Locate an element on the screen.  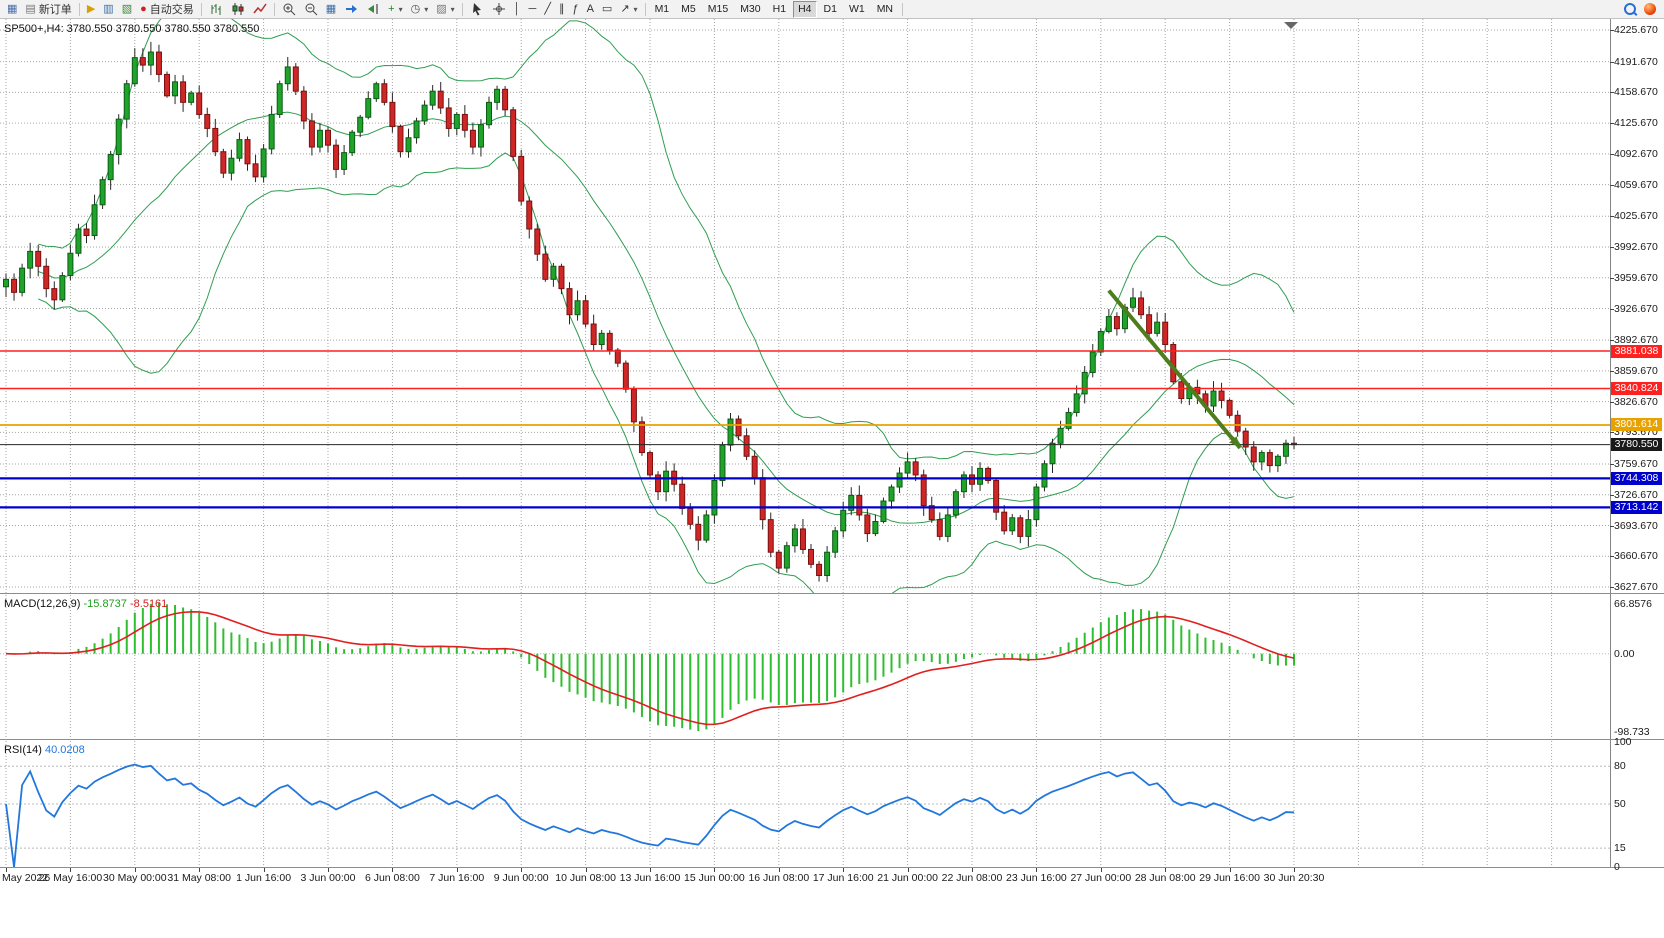
auto-trading-button: ● 自动交易 is located at coordinates (167, 9).